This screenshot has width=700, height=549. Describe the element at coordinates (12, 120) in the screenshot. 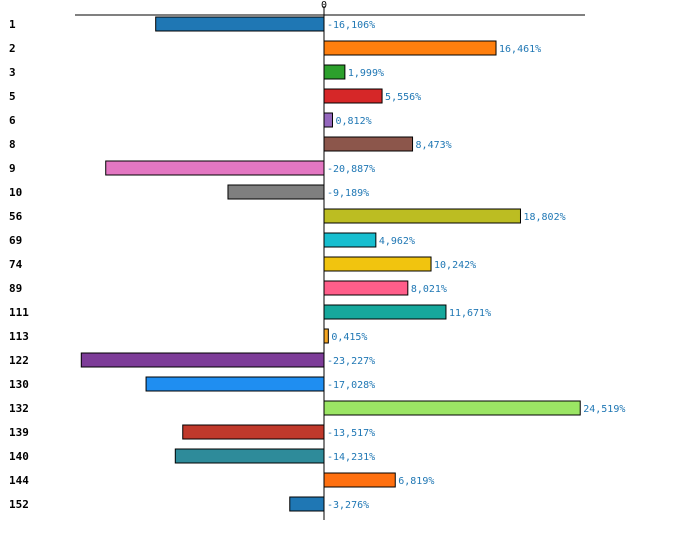

I see `category-label: 6` at that location.